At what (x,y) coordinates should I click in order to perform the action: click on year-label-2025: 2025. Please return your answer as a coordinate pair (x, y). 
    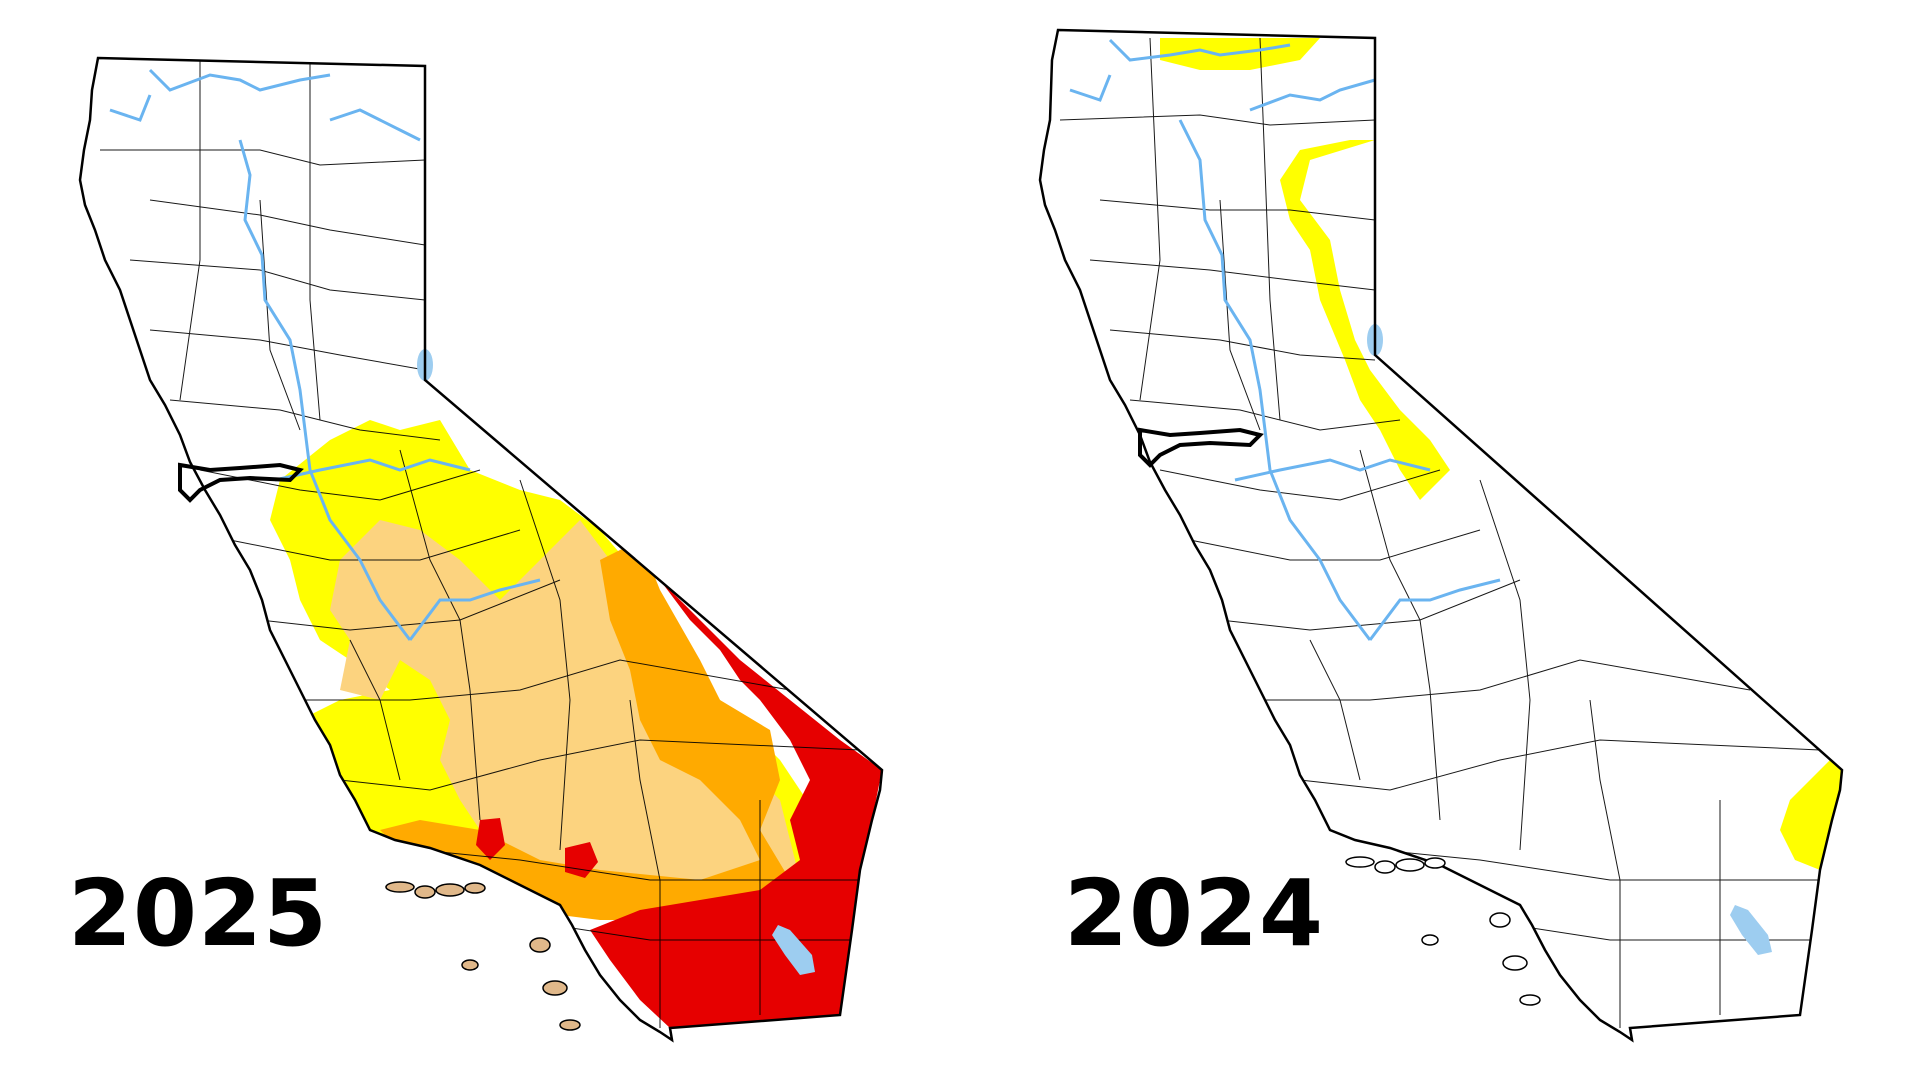
    Looking at the image, I should click on (198, 913).